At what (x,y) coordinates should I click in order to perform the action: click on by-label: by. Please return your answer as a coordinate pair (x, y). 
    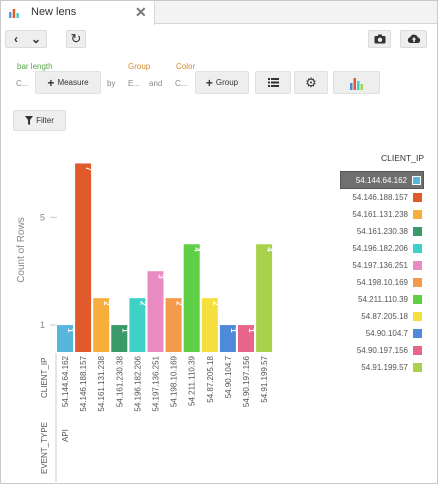
    Looking at the image, I should click on (111, 83).